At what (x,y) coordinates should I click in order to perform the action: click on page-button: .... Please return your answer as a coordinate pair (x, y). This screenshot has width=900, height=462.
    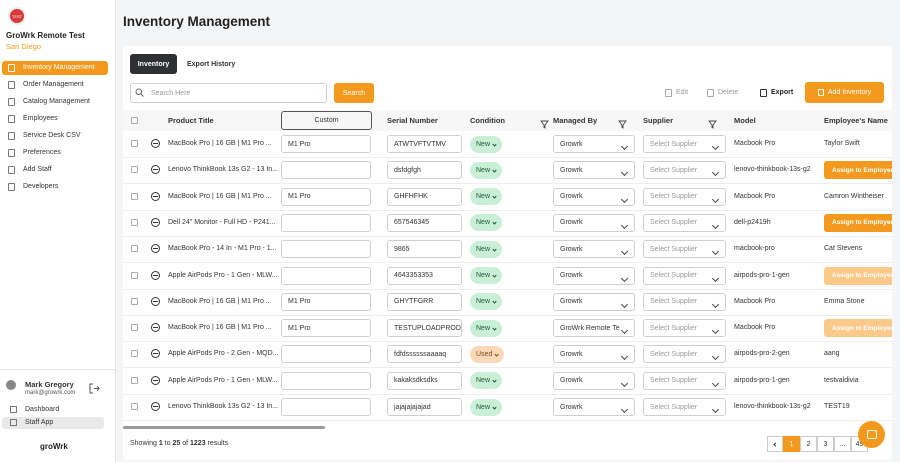
    Looking at the image, I should click on (842, 444).